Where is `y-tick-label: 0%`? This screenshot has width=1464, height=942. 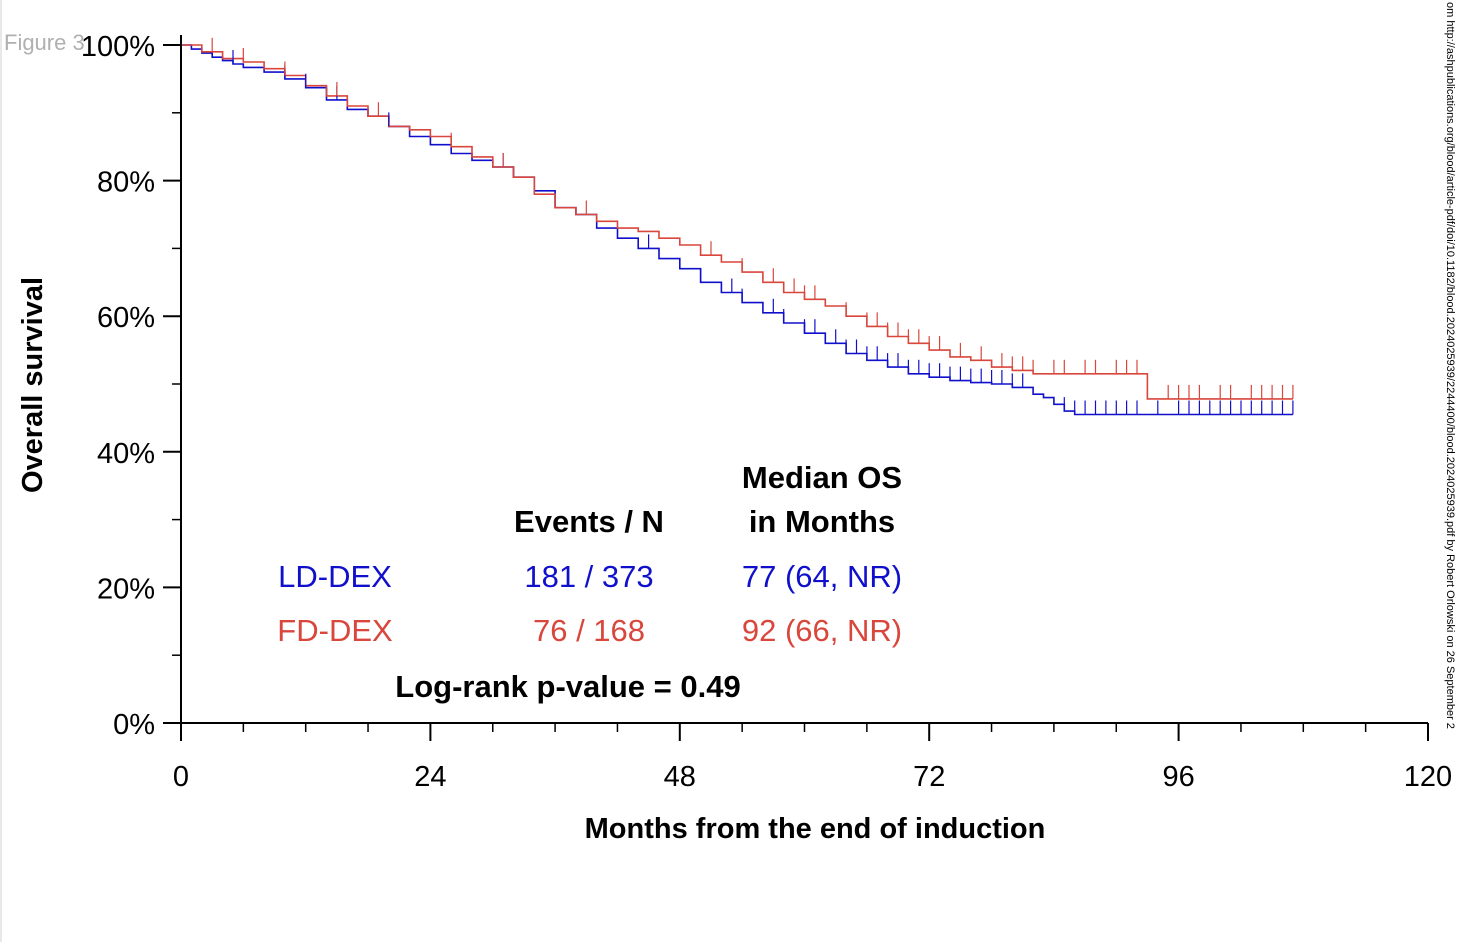 y-tick-label: 0% is located at coordinates (134, 725).